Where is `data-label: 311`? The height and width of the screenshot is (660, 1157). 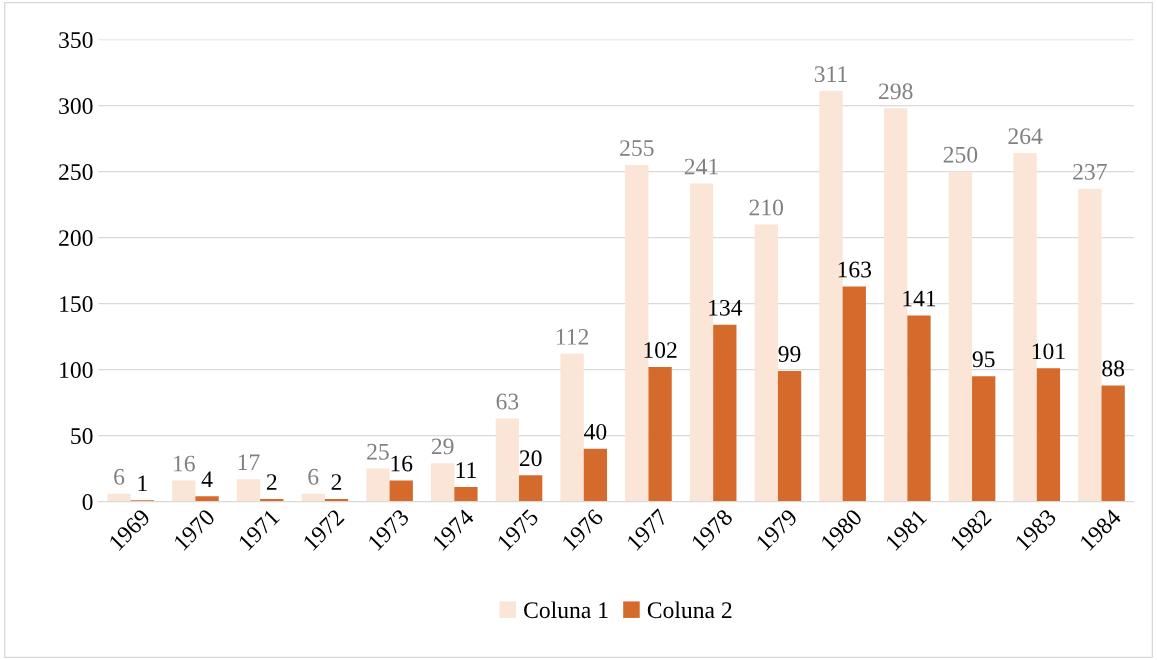 data-label: 311 is located at coordinates (830, 74).